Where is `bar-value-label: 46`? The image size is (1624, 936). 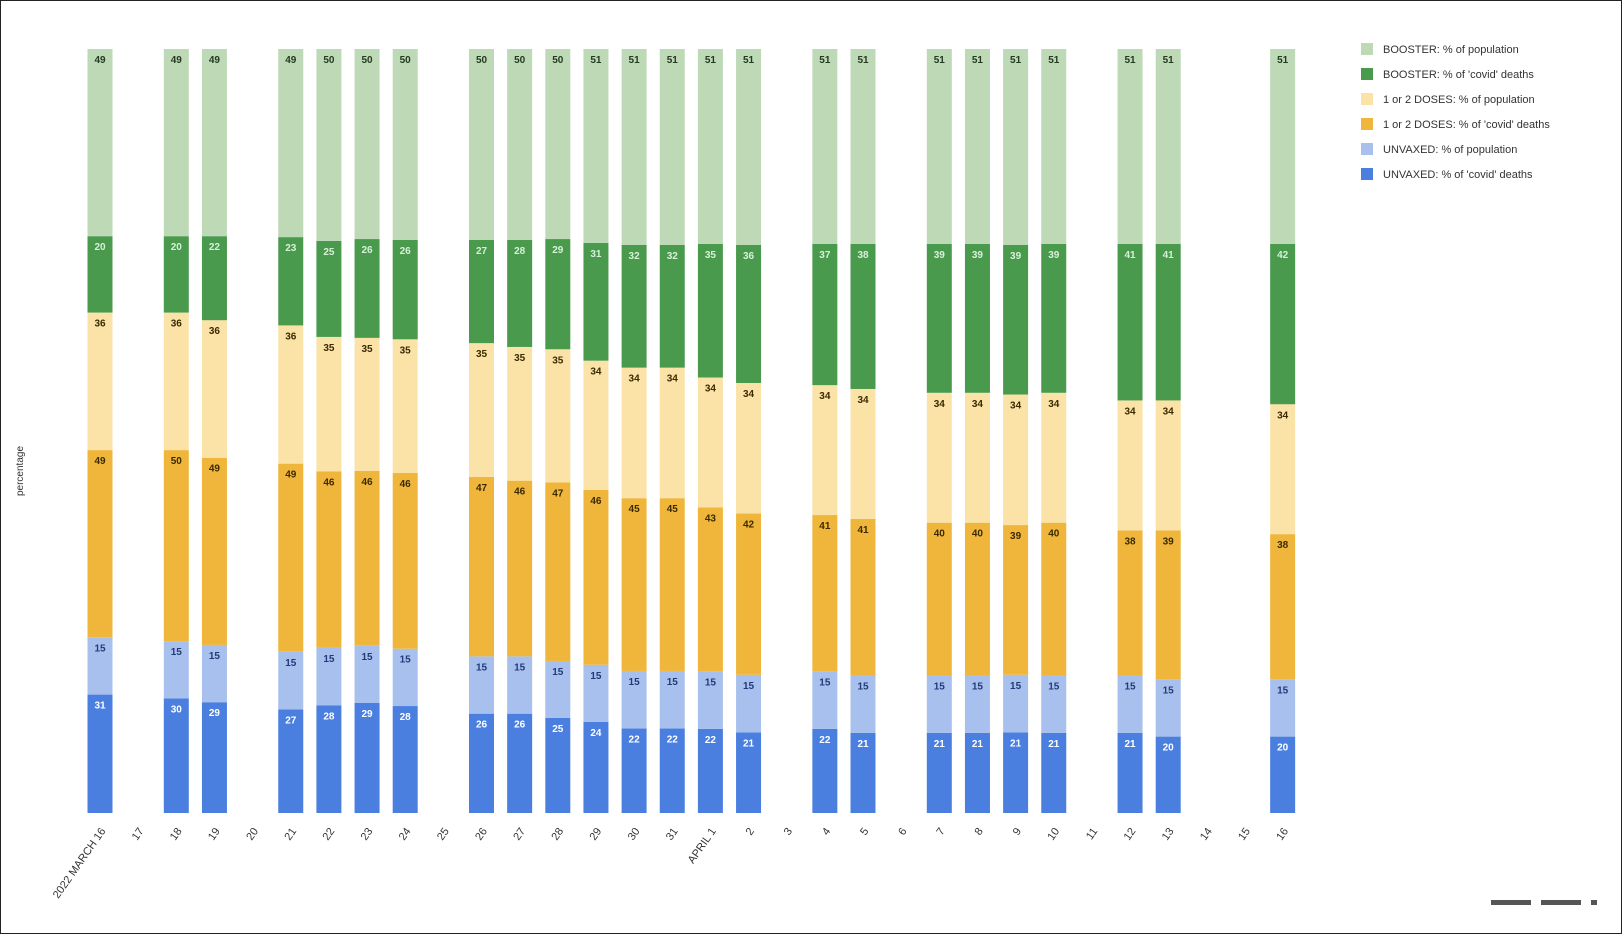
bar-value-label: 46 is located at coordinates (367, 482).